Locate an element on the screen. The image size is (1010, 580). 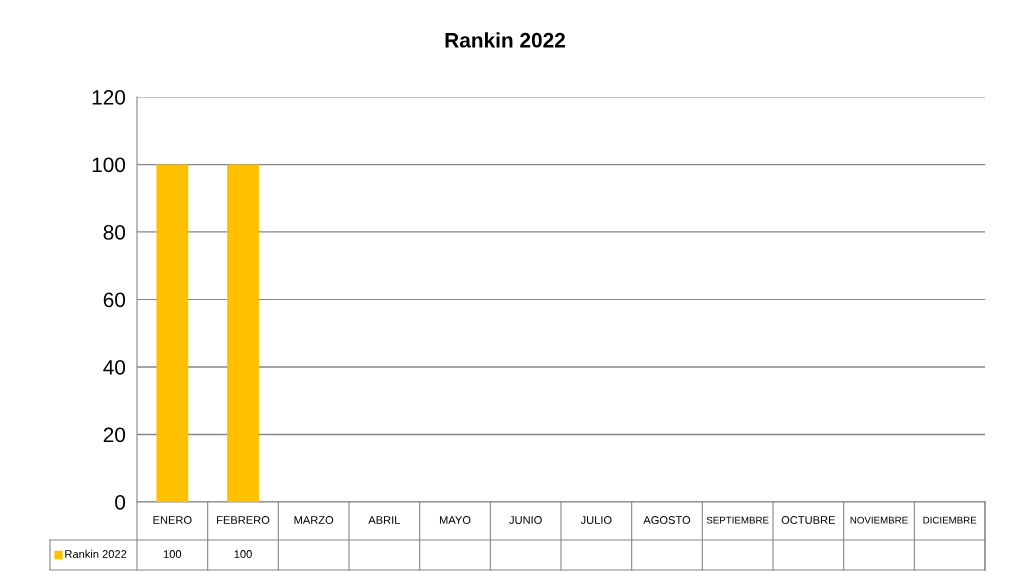
x-tick-label: JULIO is located at coordinates (596, 520).